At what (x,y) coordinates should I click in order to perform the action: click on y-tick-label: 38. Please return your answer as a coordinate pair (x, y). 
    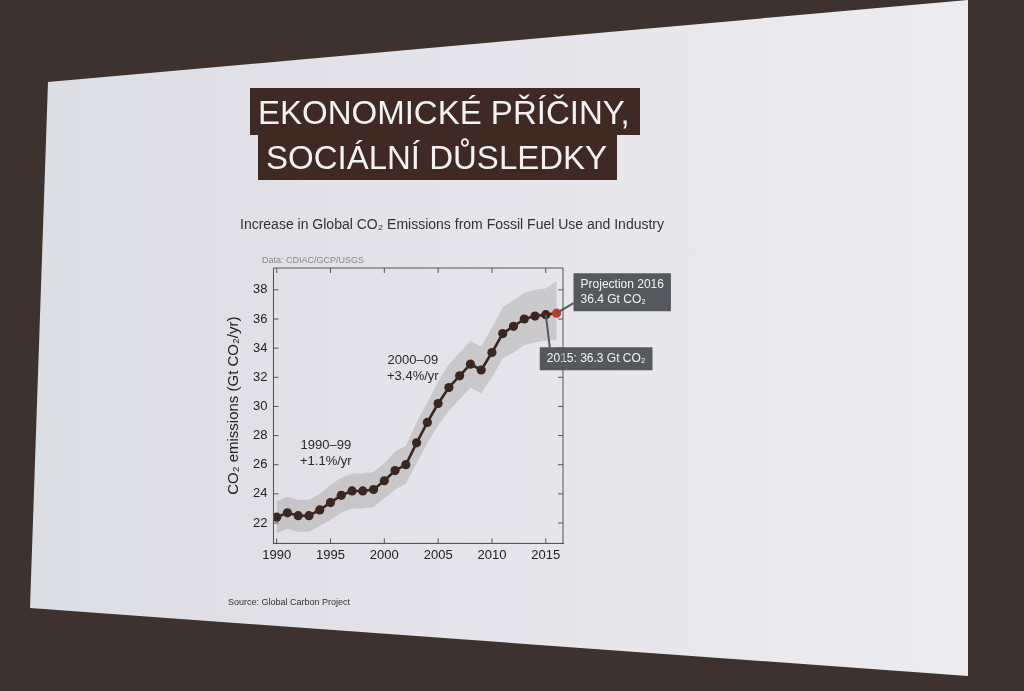
    Looking at the image, I should click on (260, 289).